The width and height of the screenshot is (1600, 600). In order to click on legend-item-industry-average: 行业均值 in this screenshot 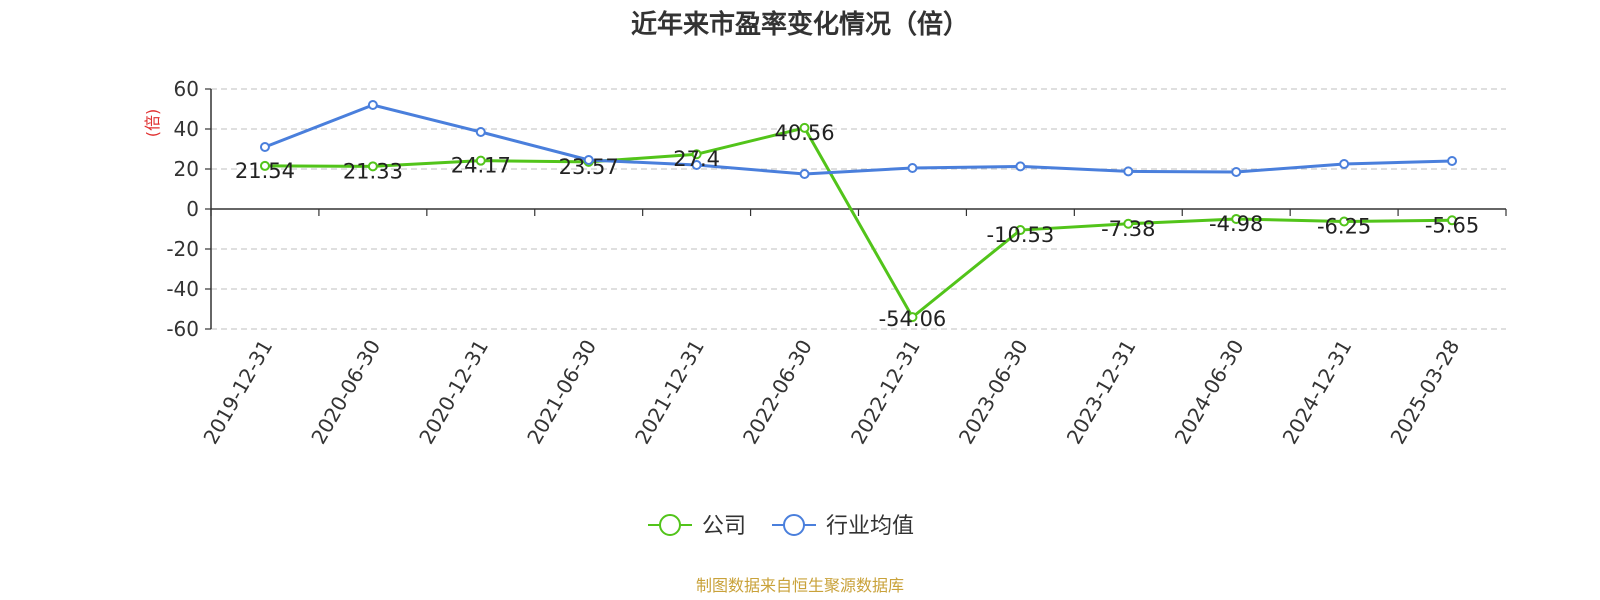, I will do `click(843, 526)`.